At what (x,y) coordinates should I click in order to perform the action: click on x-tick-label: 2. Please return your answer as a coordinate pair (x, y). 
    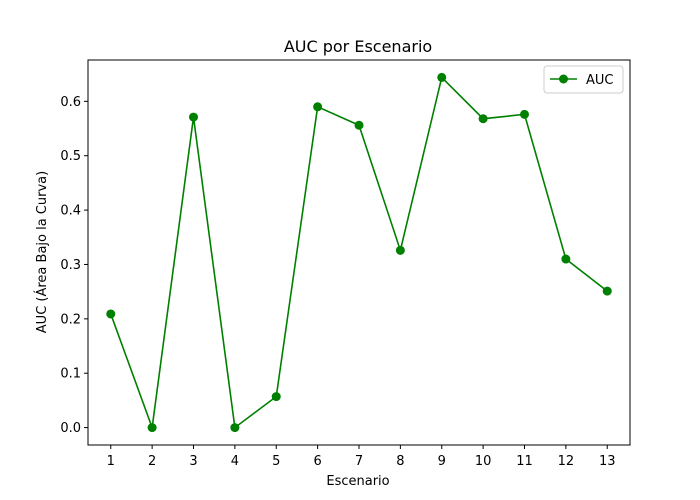
    Looking at the image, I should click on (152, 461).